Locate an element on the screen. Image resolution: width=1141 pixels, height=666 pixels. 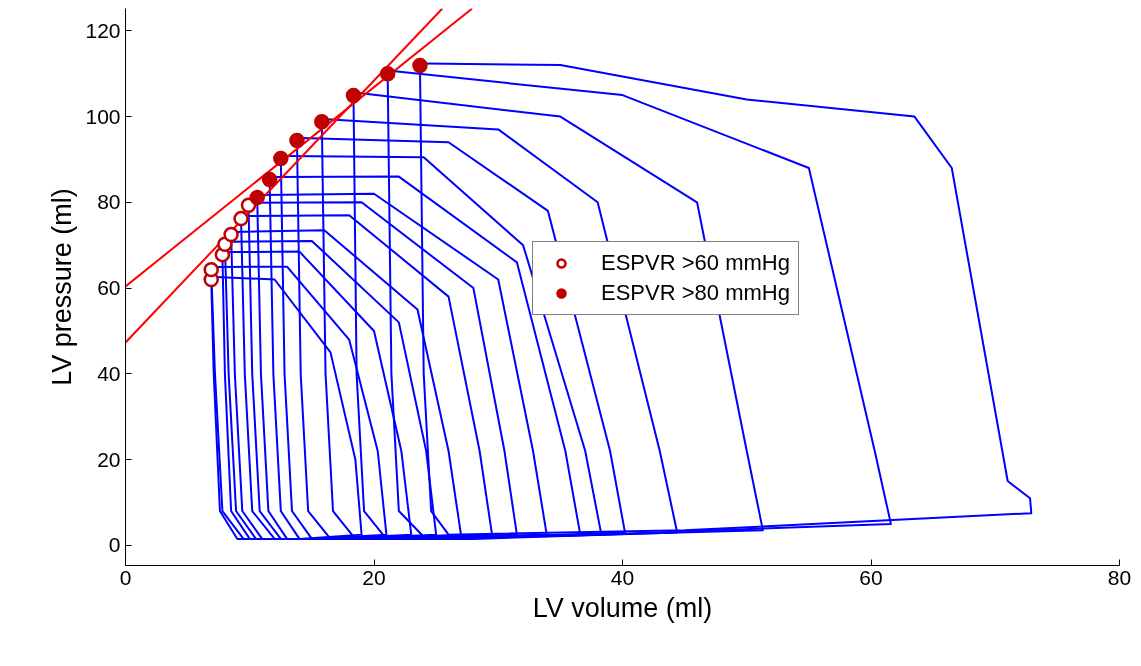
x-tick-label: 60 is located at coordinates (871, 577).